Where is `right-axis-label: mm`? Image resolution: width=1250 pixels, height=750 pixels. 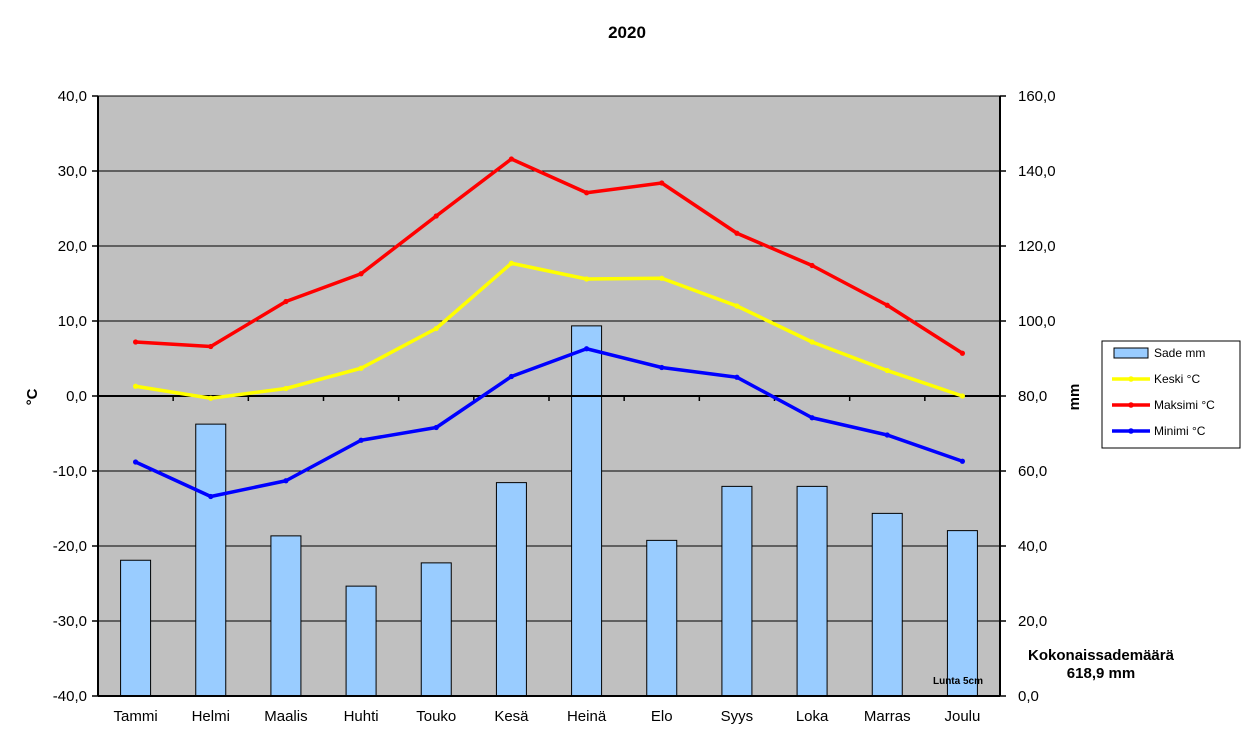 right-axis-label: mm is located at coordinates (1074, 397).